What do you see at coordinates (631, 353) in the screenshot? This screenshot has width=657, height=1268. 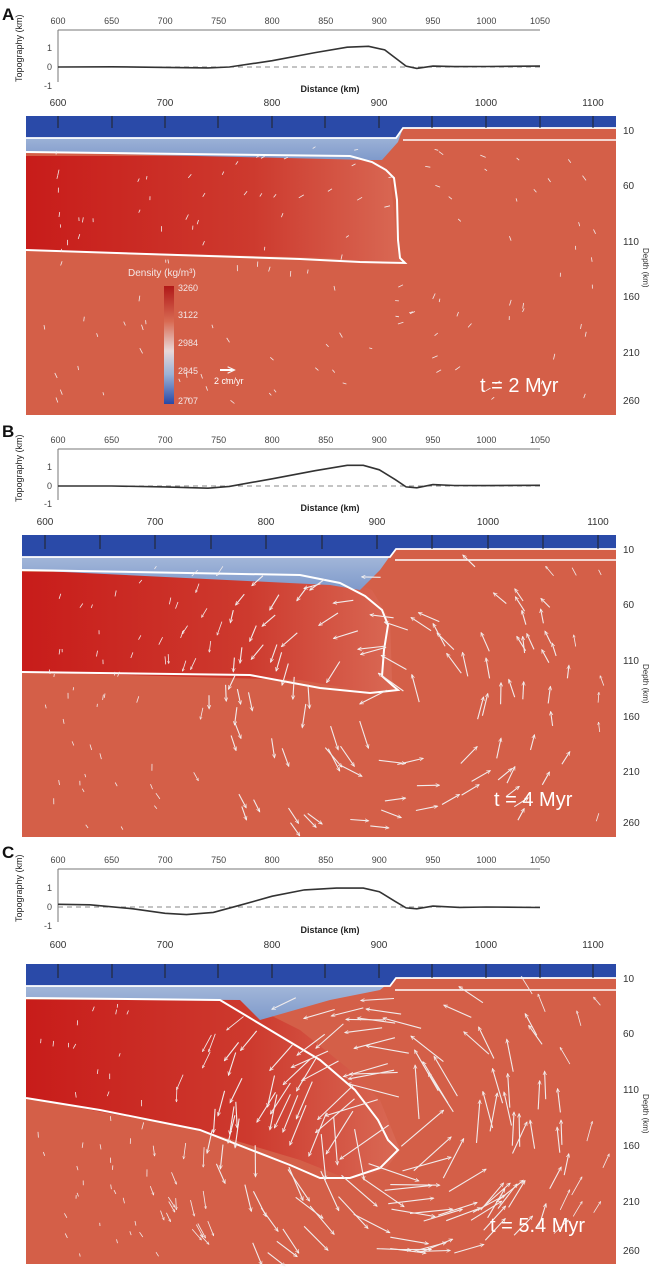 I see `depth-tick: 210` at bounding box center [631, 353].